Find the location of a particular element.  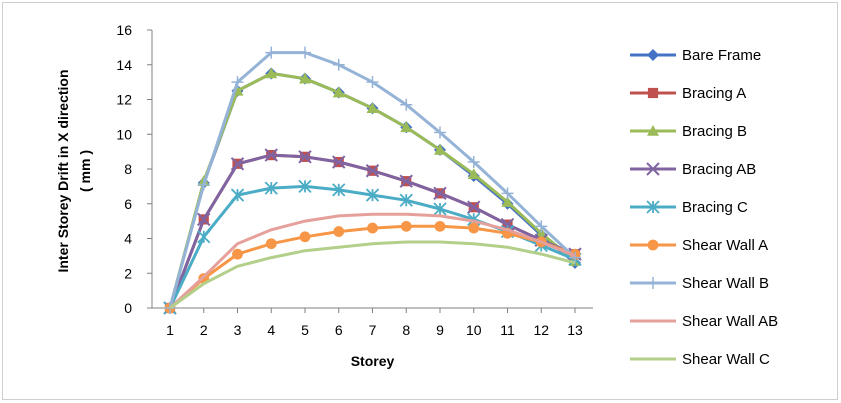

x-tick-label: 9 is located at coordinates (440, 330).